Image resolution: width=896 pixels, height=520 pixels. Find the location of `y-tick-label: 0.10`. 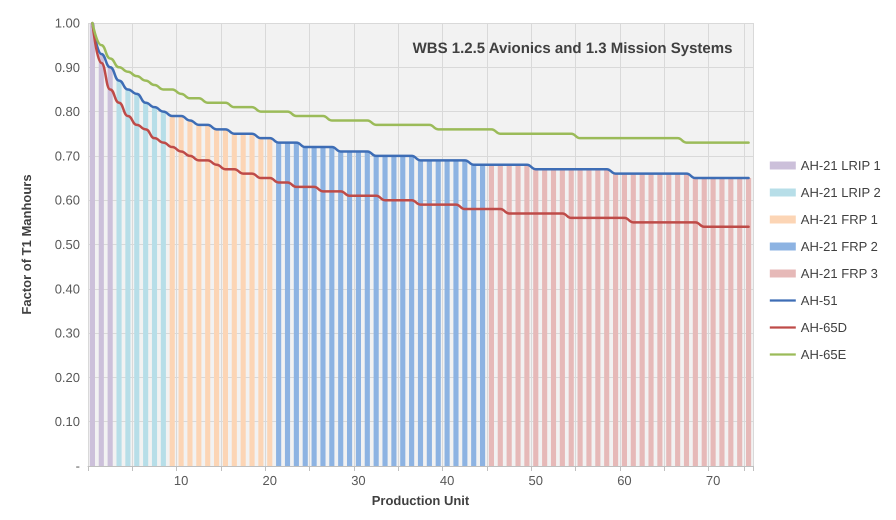

y-tick-label: 0.10 is located at coordinates (67, 422).